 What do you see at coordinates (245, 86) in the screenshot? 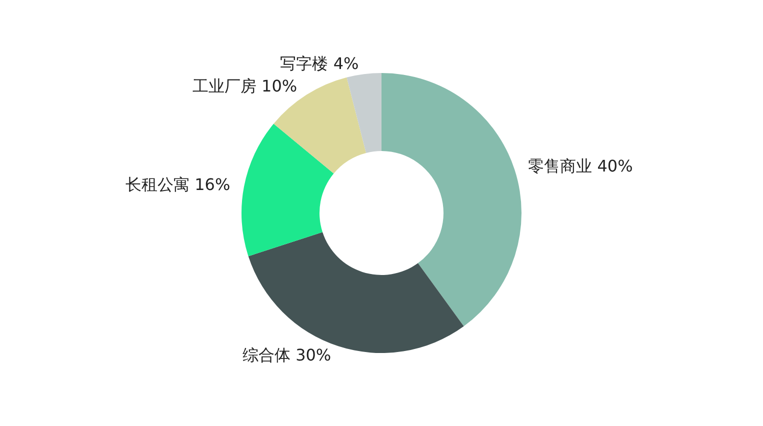
I see `slice-label: 工业厂房 10%` at bounding box center [245, 86].